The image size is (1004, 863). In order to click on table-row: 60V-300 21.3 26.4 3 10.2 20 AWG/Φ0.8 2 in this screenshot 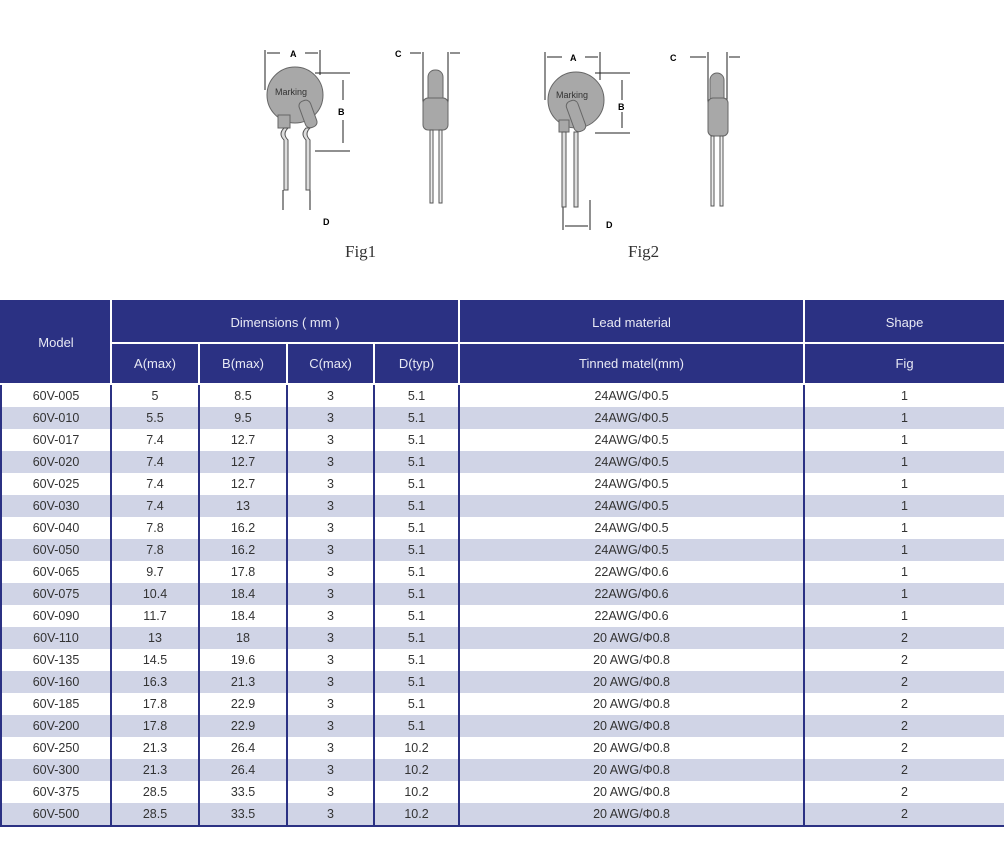, I will do `click(502, 770)`.